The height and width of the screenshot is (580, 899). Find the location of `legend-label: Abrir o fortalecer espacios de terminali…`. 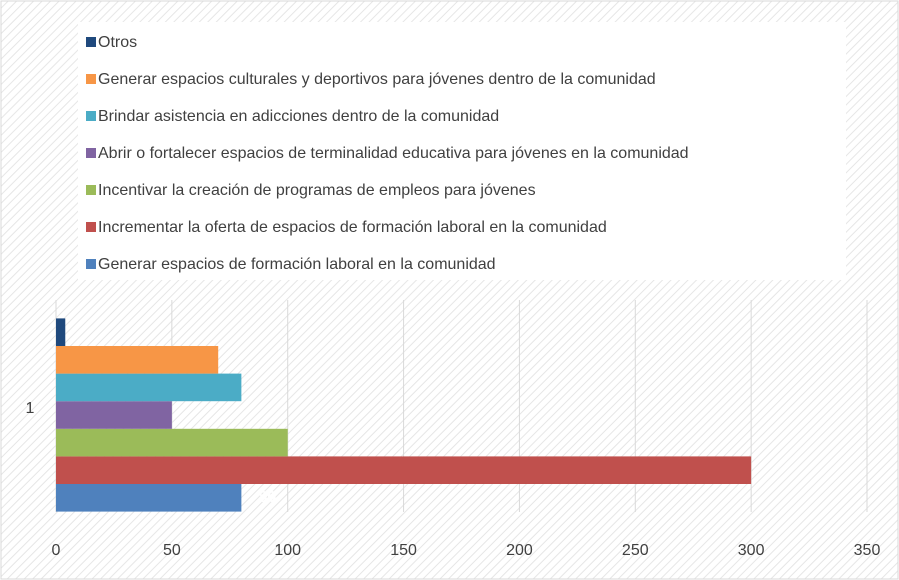

legend-label: Abrir o fortalecer espacios de terminali… is located at coordinates (393, 153).